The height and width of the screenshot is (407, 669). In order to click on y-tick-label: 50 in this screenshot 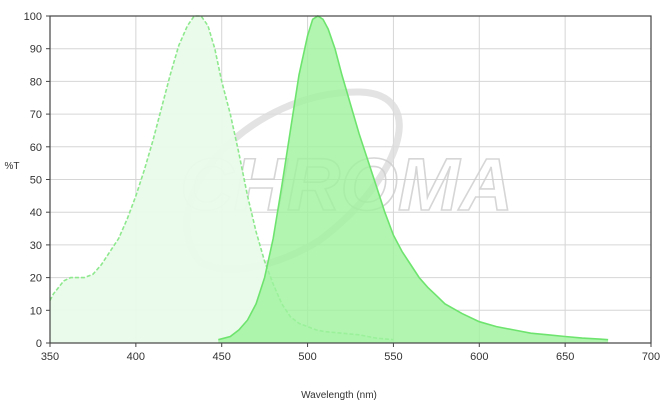, I will do `click(36, 181)`.